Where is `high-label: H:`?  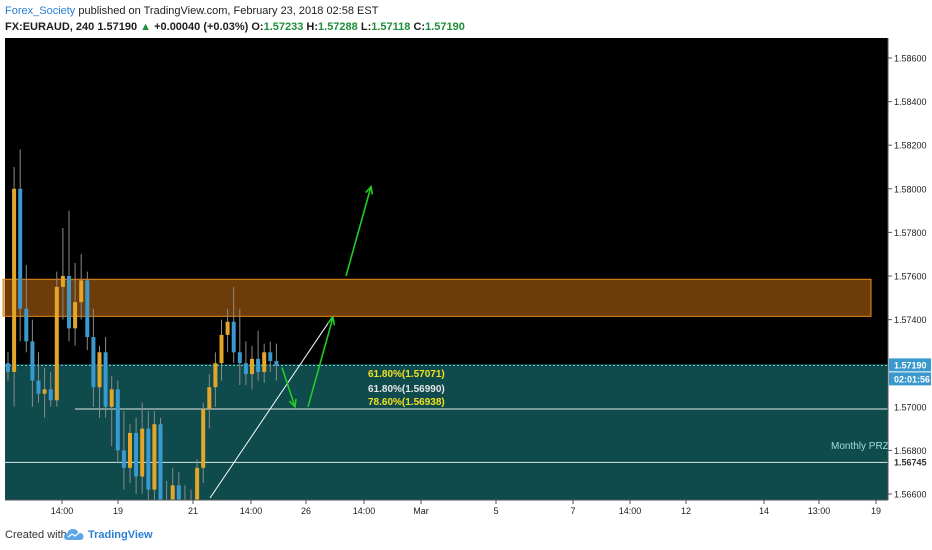
high-label: H: is located at coordinates (312, 27).